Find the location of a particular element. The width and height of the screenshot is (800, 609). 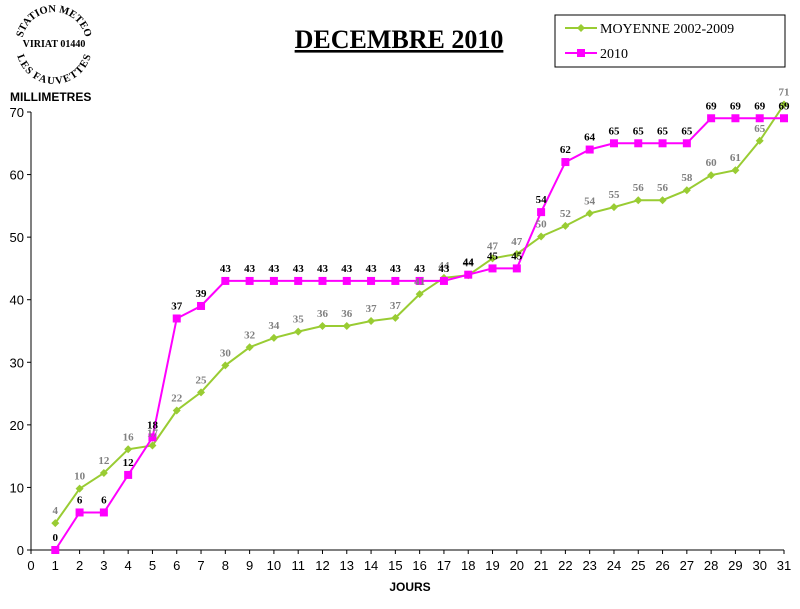

data-label-moyenne: 30 is located at coordinates (226, 353).